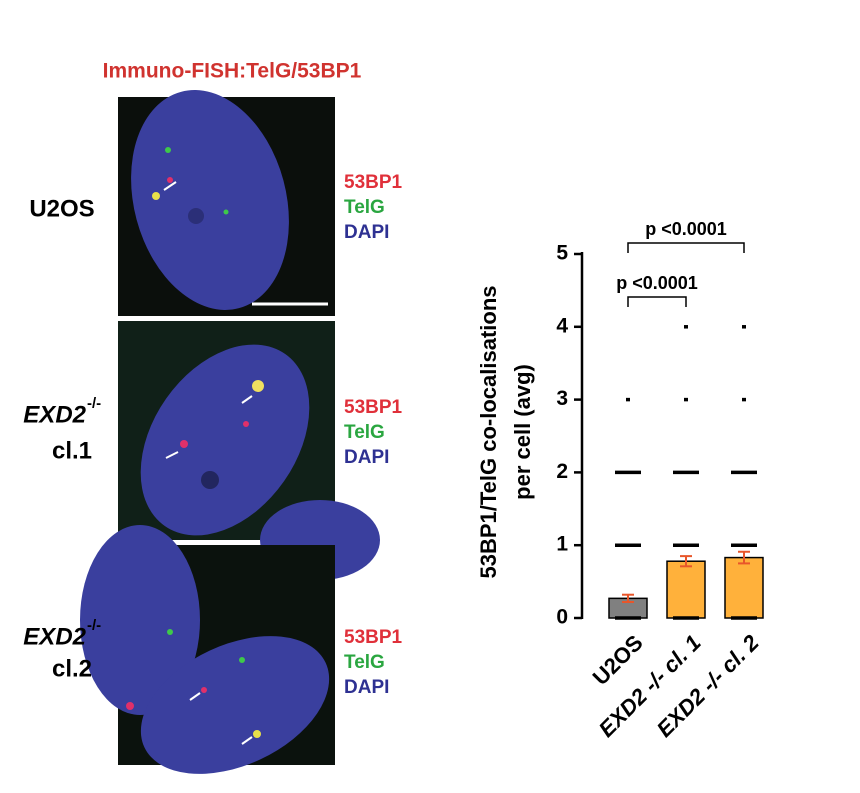 The width and height of the screenshot is (860, 793). Describe the element at coordinates (488, 431) in the screenshot. I see `y-axis-label: 53BP1/TelG co-localisations` at that location.